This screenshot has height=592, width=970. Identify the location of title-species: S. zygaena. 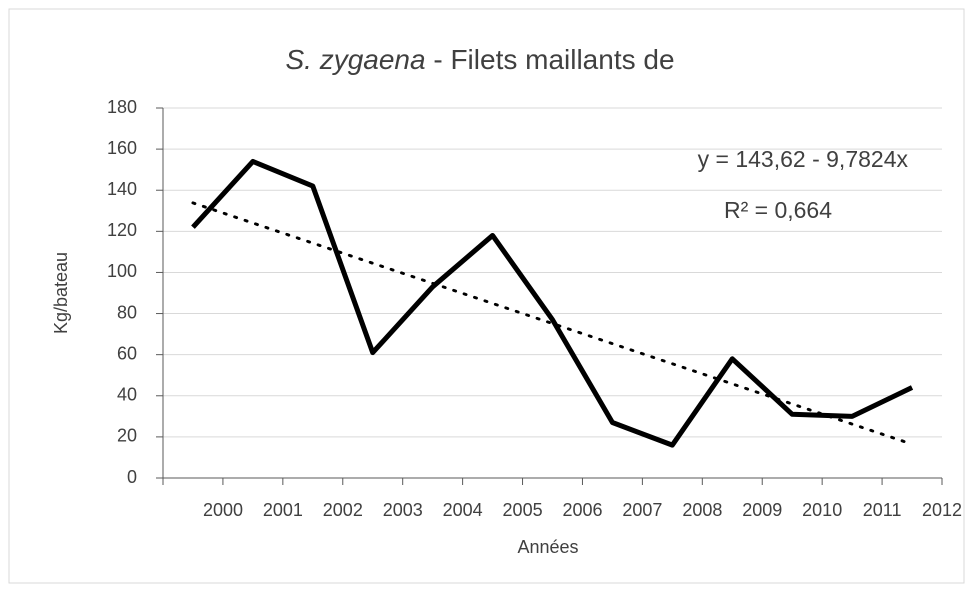
(355, 59).